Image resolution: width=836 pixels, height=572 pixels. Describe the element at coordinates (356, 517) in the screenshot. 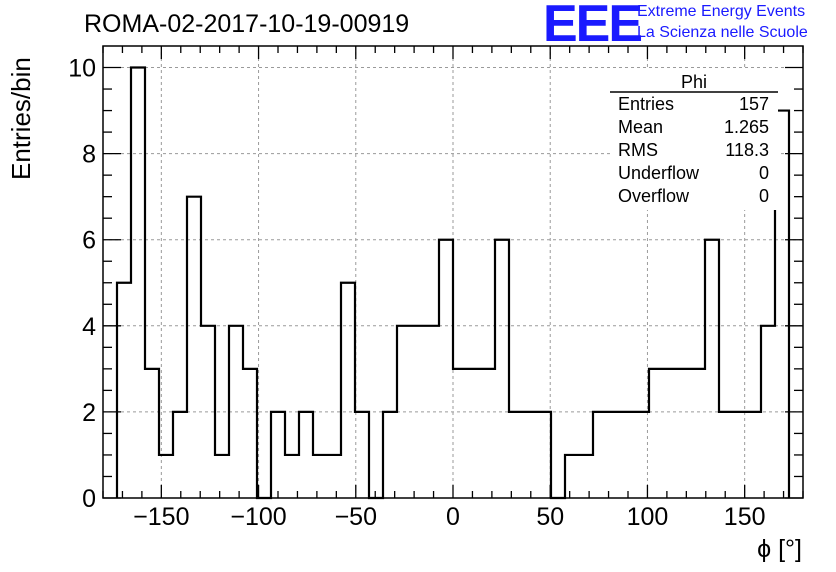

I see `x-tick-label: −50` at that location.